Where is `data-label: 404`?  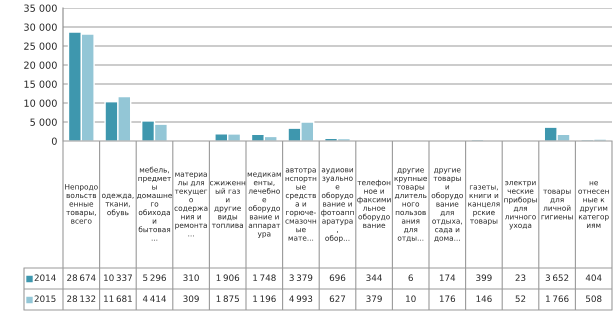 data-label: 404 is located at coordinates (594, 278).